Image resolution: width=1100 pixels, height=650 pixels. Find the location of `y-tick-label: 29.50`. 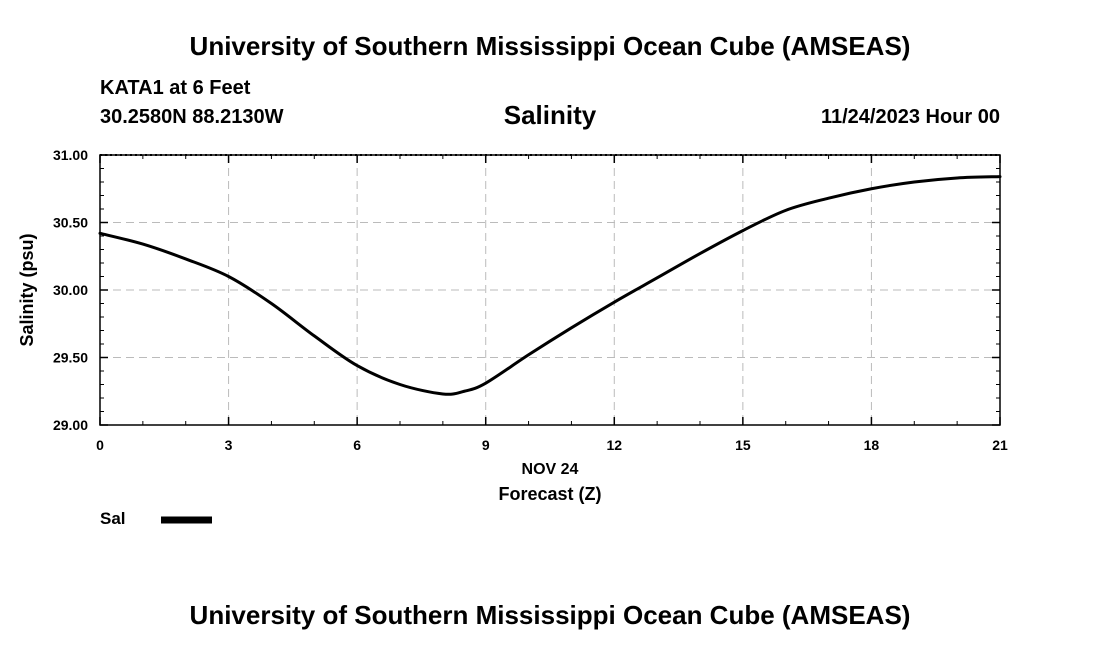

y-tick-label: 29.50 is located at coordinates (70, 358).